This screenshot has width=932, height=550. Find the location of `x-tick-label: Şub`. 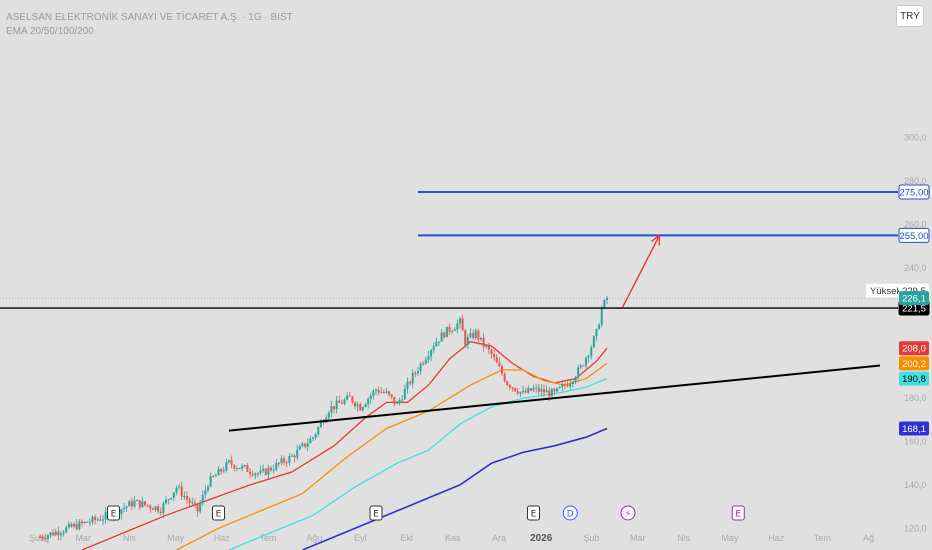

x-tick-label: Şub is located at coordinates (591, 538).